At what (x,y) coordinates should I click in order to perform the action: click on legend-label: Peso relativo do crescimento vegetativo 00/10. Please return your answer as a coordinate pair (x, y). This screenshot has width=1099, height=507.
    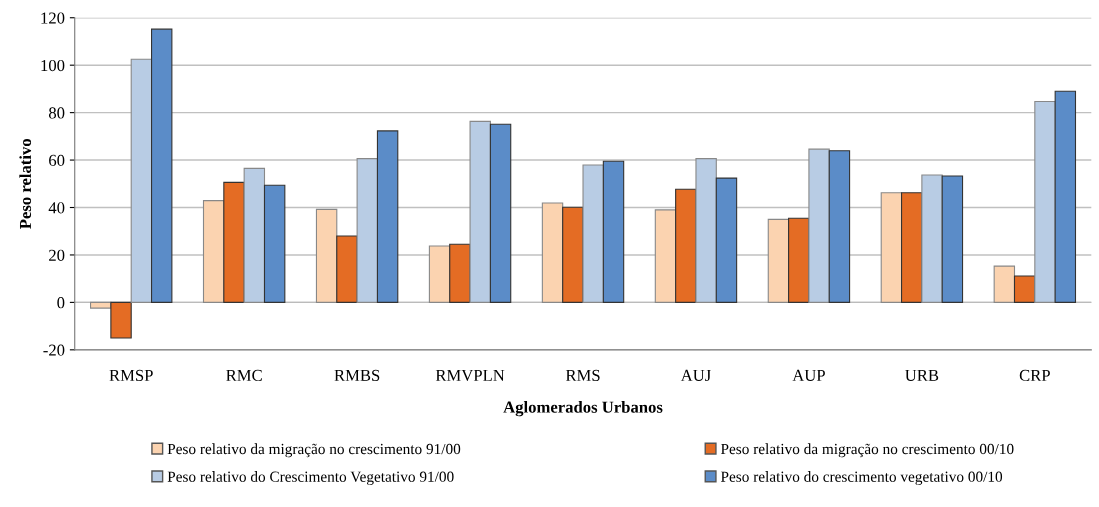
    Looking at the image, I should click on (861, 478).